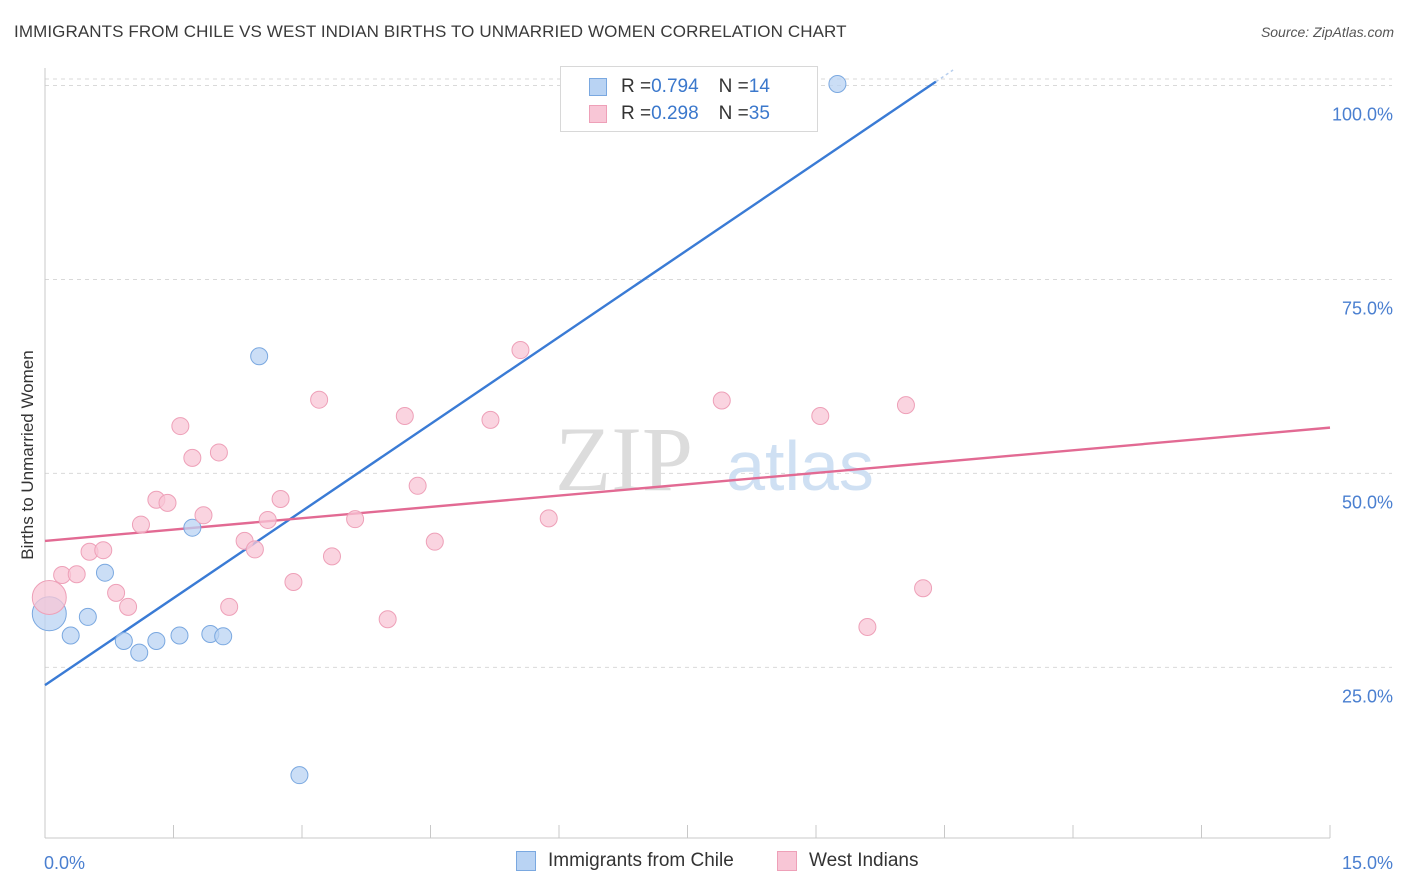 This screenshot has width=1406, height=892. What do you see at coordinates (864, 860) in the screenshot?
I see `legend-label-west-indians: West Indians` at bounding box center [864, 860].